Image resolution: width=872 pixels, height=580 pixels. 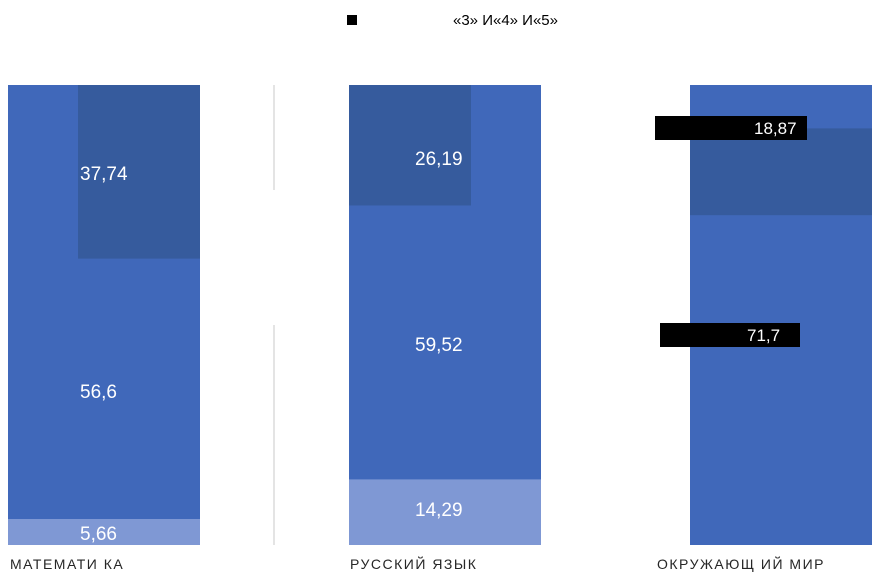 What do you see at coordinates (413, 563) in the screenshot?
I see `category-label: РУССКИЙ ЯЗЫК` at bounding box center [413, 563].